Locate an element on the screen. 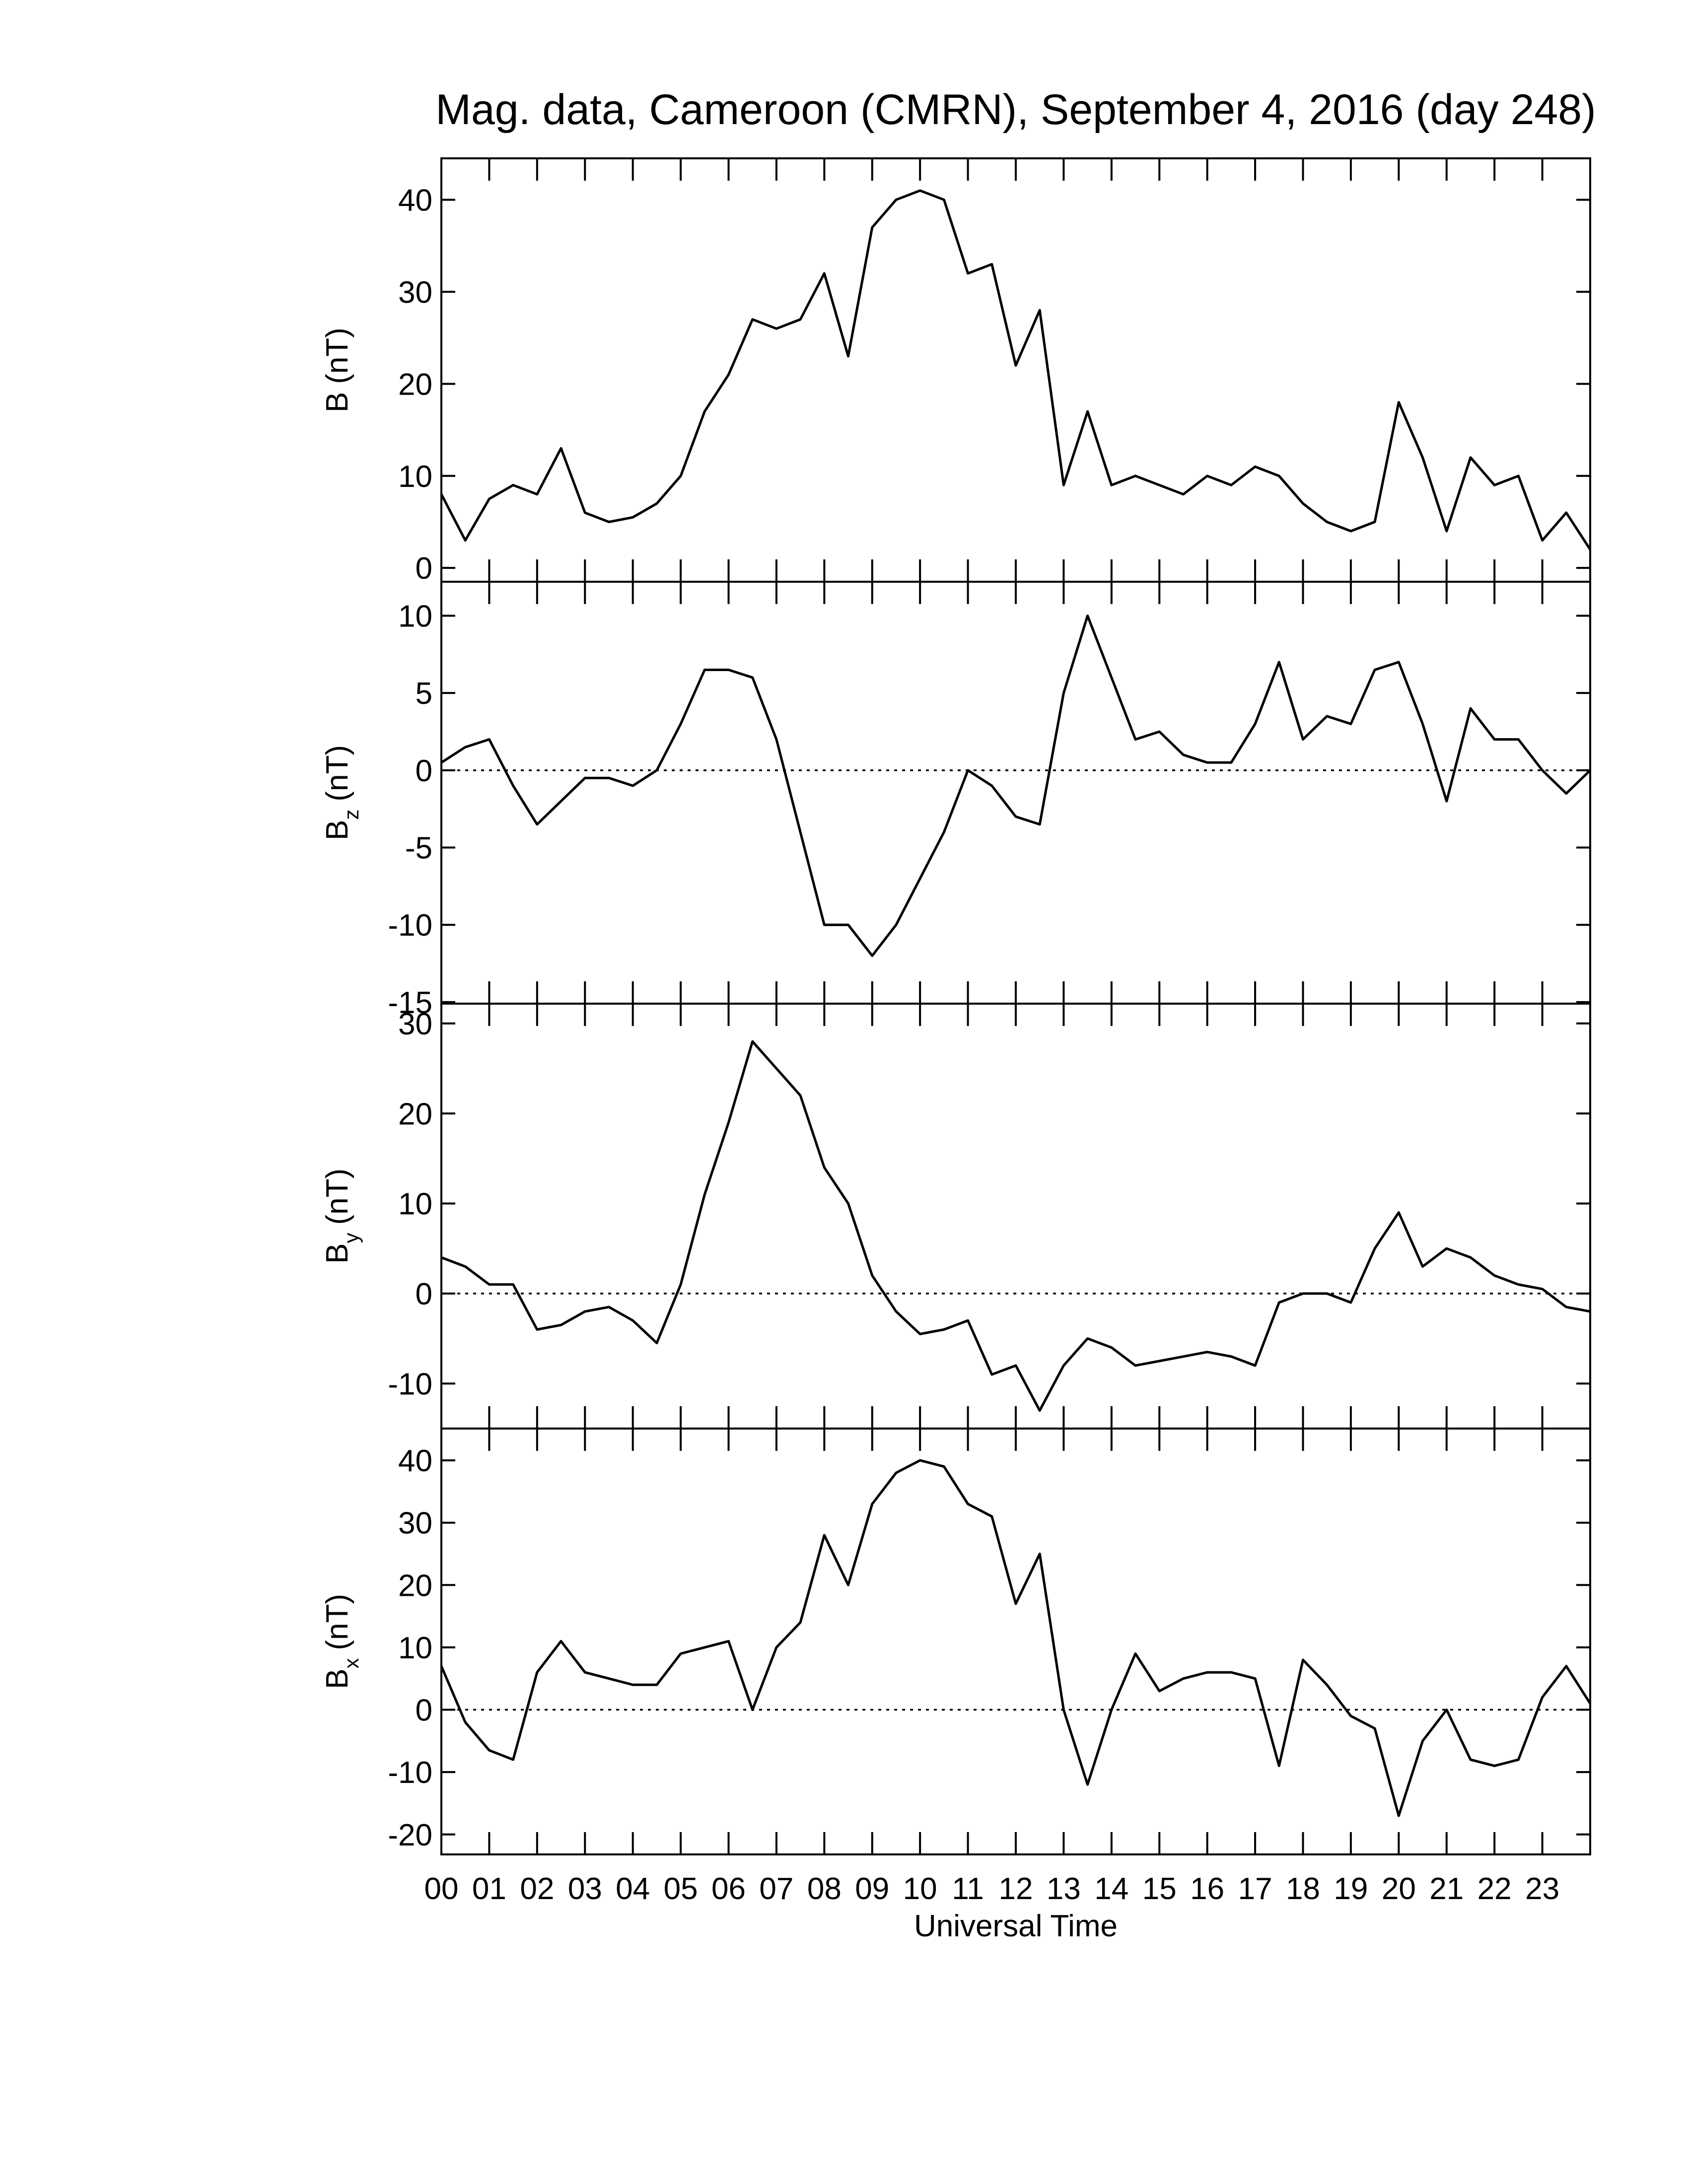  x-tick-label: 07 is located at coordinates (776, 1889).